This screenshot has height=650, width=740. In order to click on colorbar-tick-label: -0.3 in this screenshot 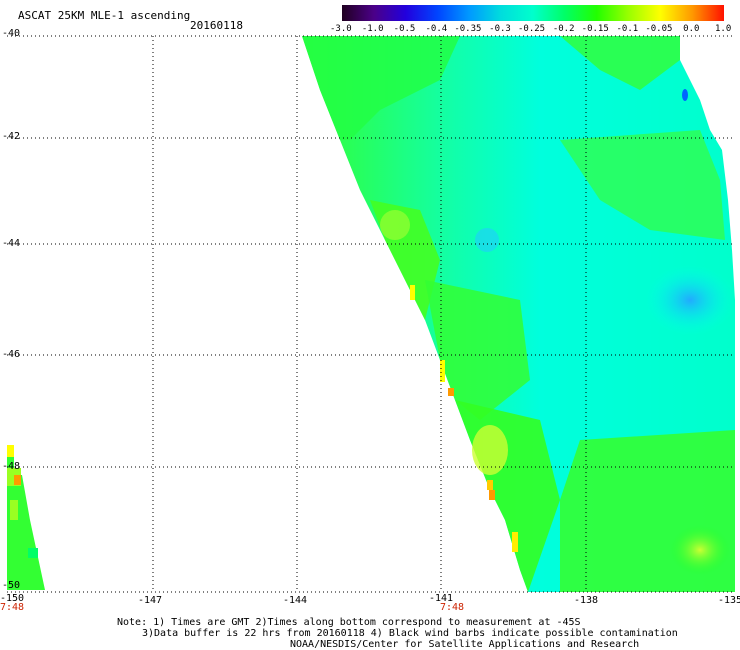, I will do `click(500, 29)`.